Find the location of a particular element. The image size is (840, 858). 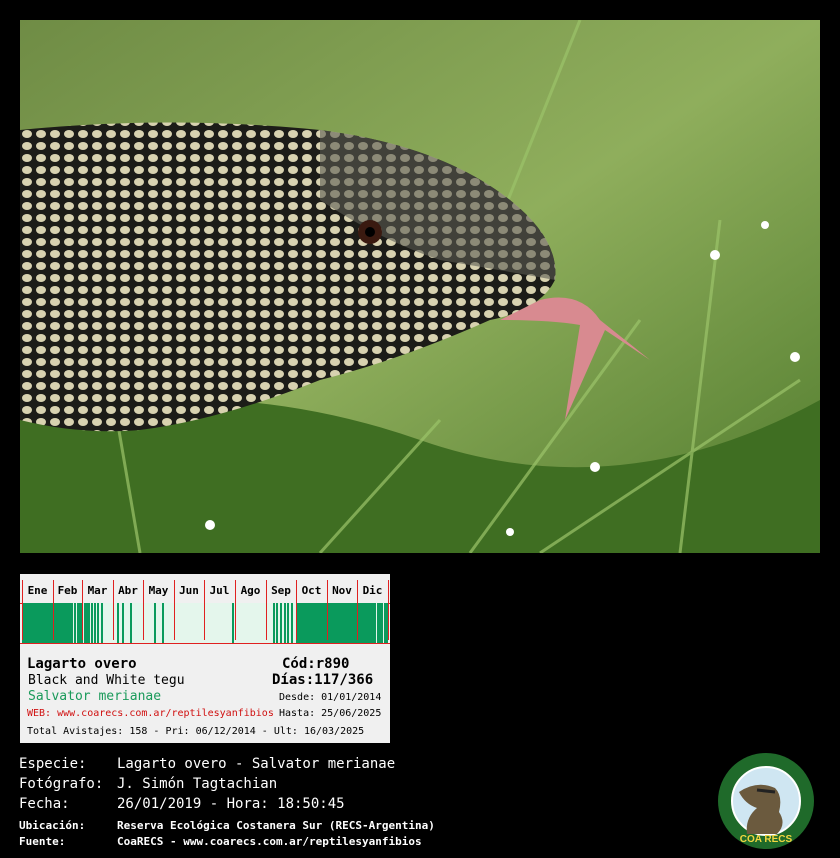

date-from: Desde: 01/01/2014 is located at coordinates (330, 697).